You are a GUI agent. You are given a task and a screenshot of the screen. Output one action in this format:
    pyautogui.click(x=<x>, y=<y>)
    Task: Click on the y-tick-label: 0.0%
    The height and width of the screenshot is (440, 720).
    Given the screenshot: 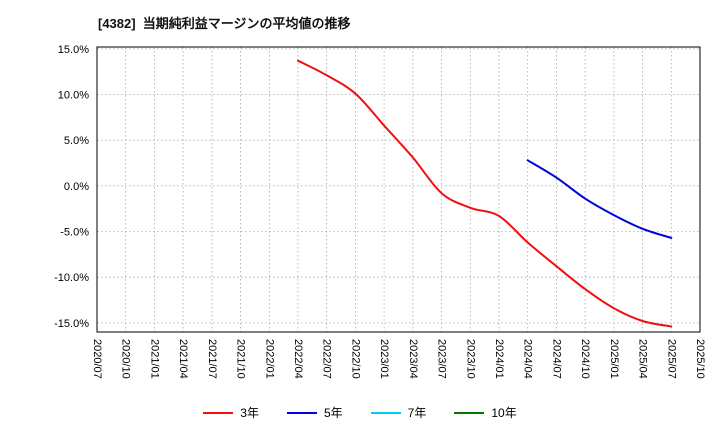 What is the action you would take?
    pyautogui.click(x=76, y=187)
    